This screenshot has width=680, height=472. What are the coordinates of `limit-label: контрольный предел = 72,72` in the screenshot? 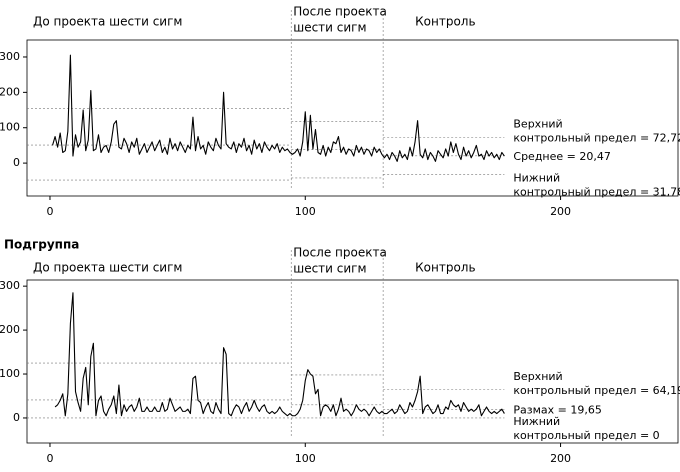 It's located at (596, 137).